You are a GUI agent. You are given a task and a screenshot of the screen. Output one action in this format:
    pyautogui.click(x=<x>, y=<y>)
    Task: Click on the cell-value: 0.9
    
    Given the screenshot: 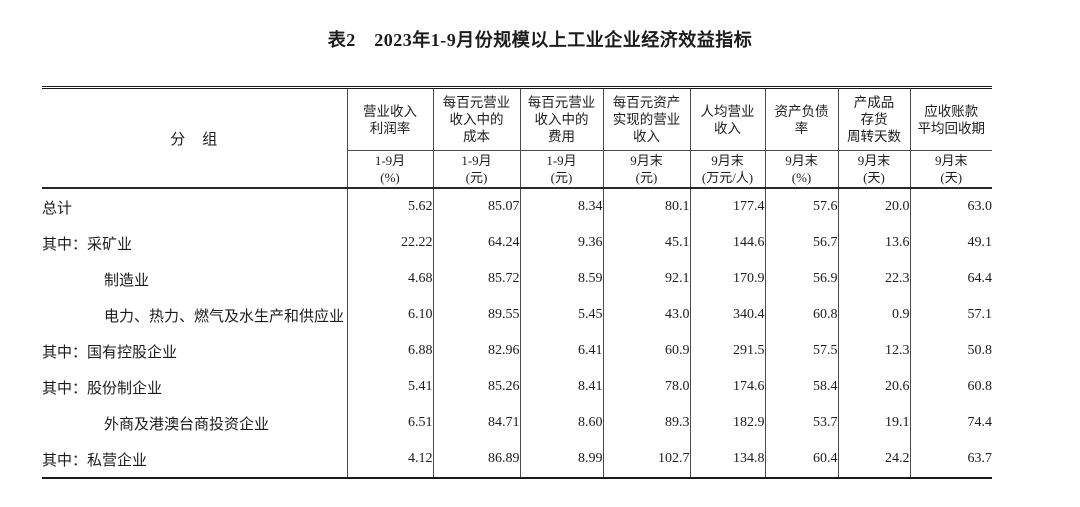 What is the action you would take?
    pyautogui.click(x=873, y=315)
    